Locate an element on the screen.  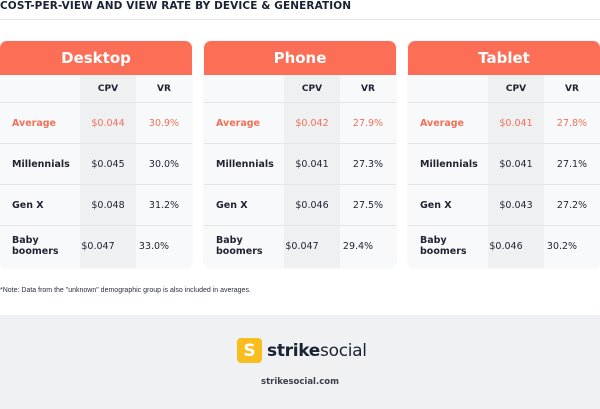
table-row: Baby boomers $0.046 30.2% is located at coordinates (504, 246).